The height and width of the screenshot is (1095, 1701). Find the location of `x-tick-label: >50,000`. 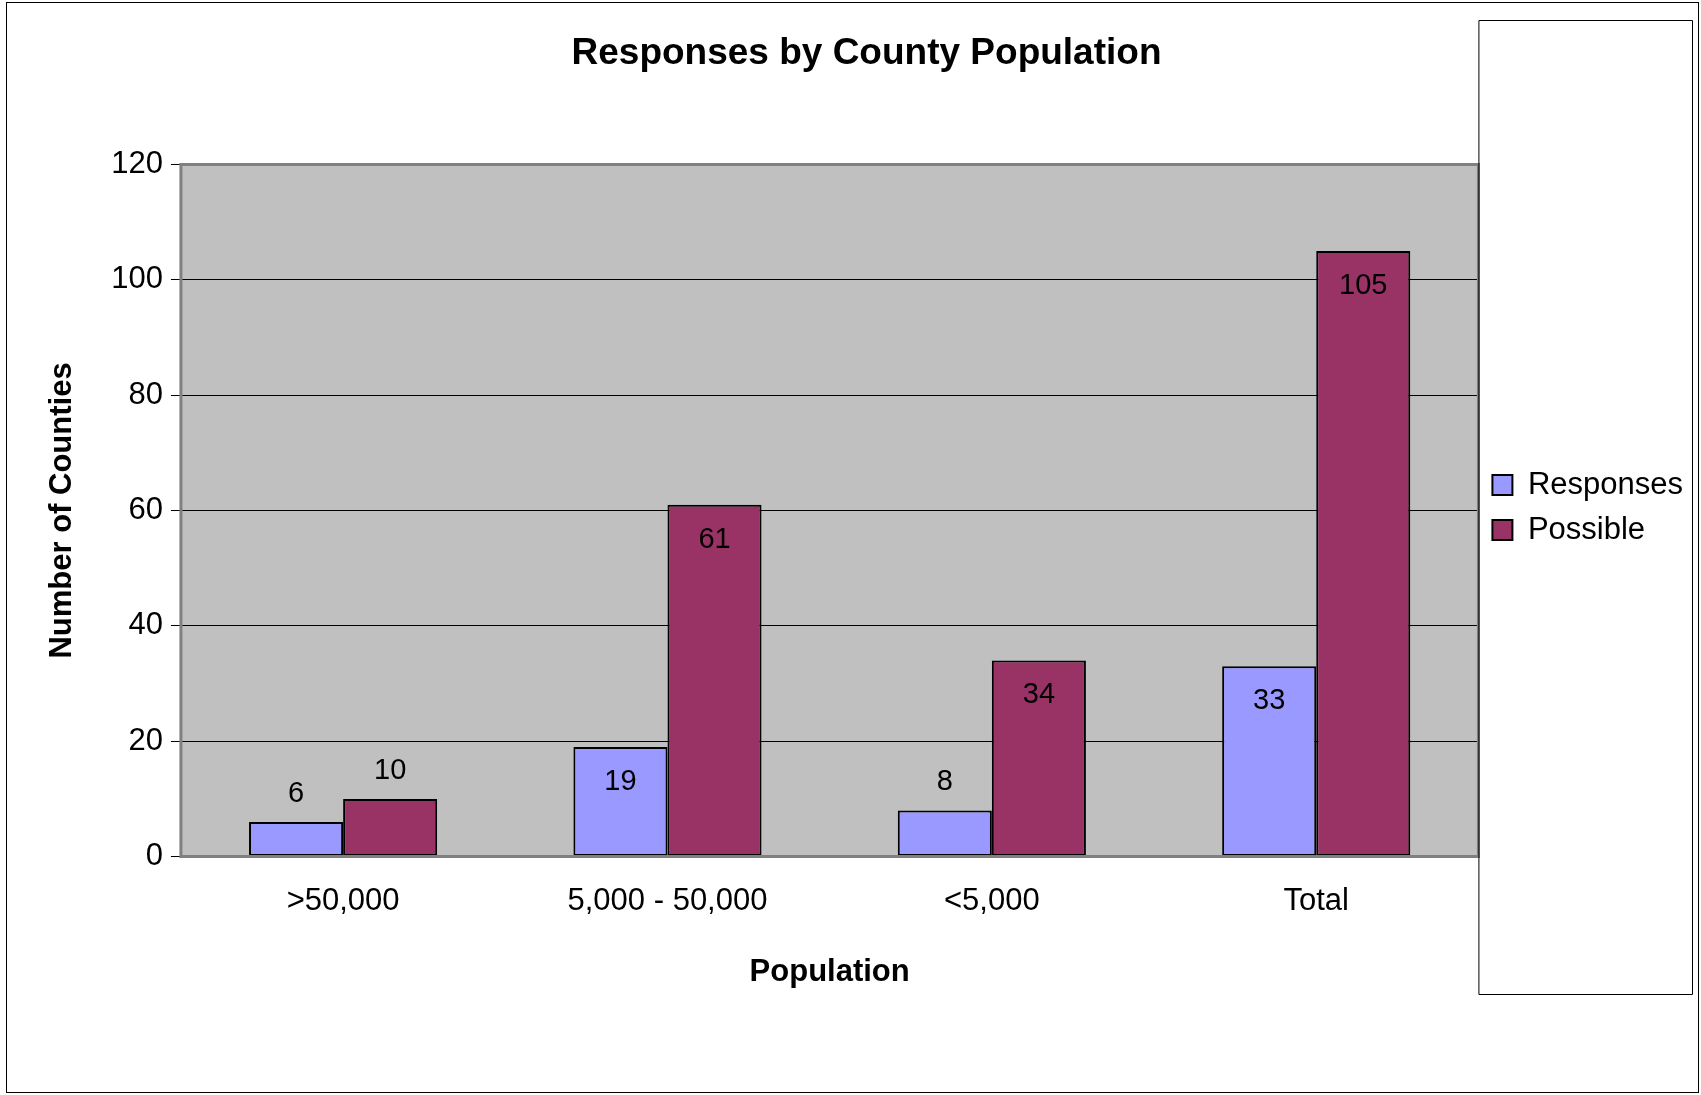

x-tick-label: >50,000 is located at coordinates (343, 899).